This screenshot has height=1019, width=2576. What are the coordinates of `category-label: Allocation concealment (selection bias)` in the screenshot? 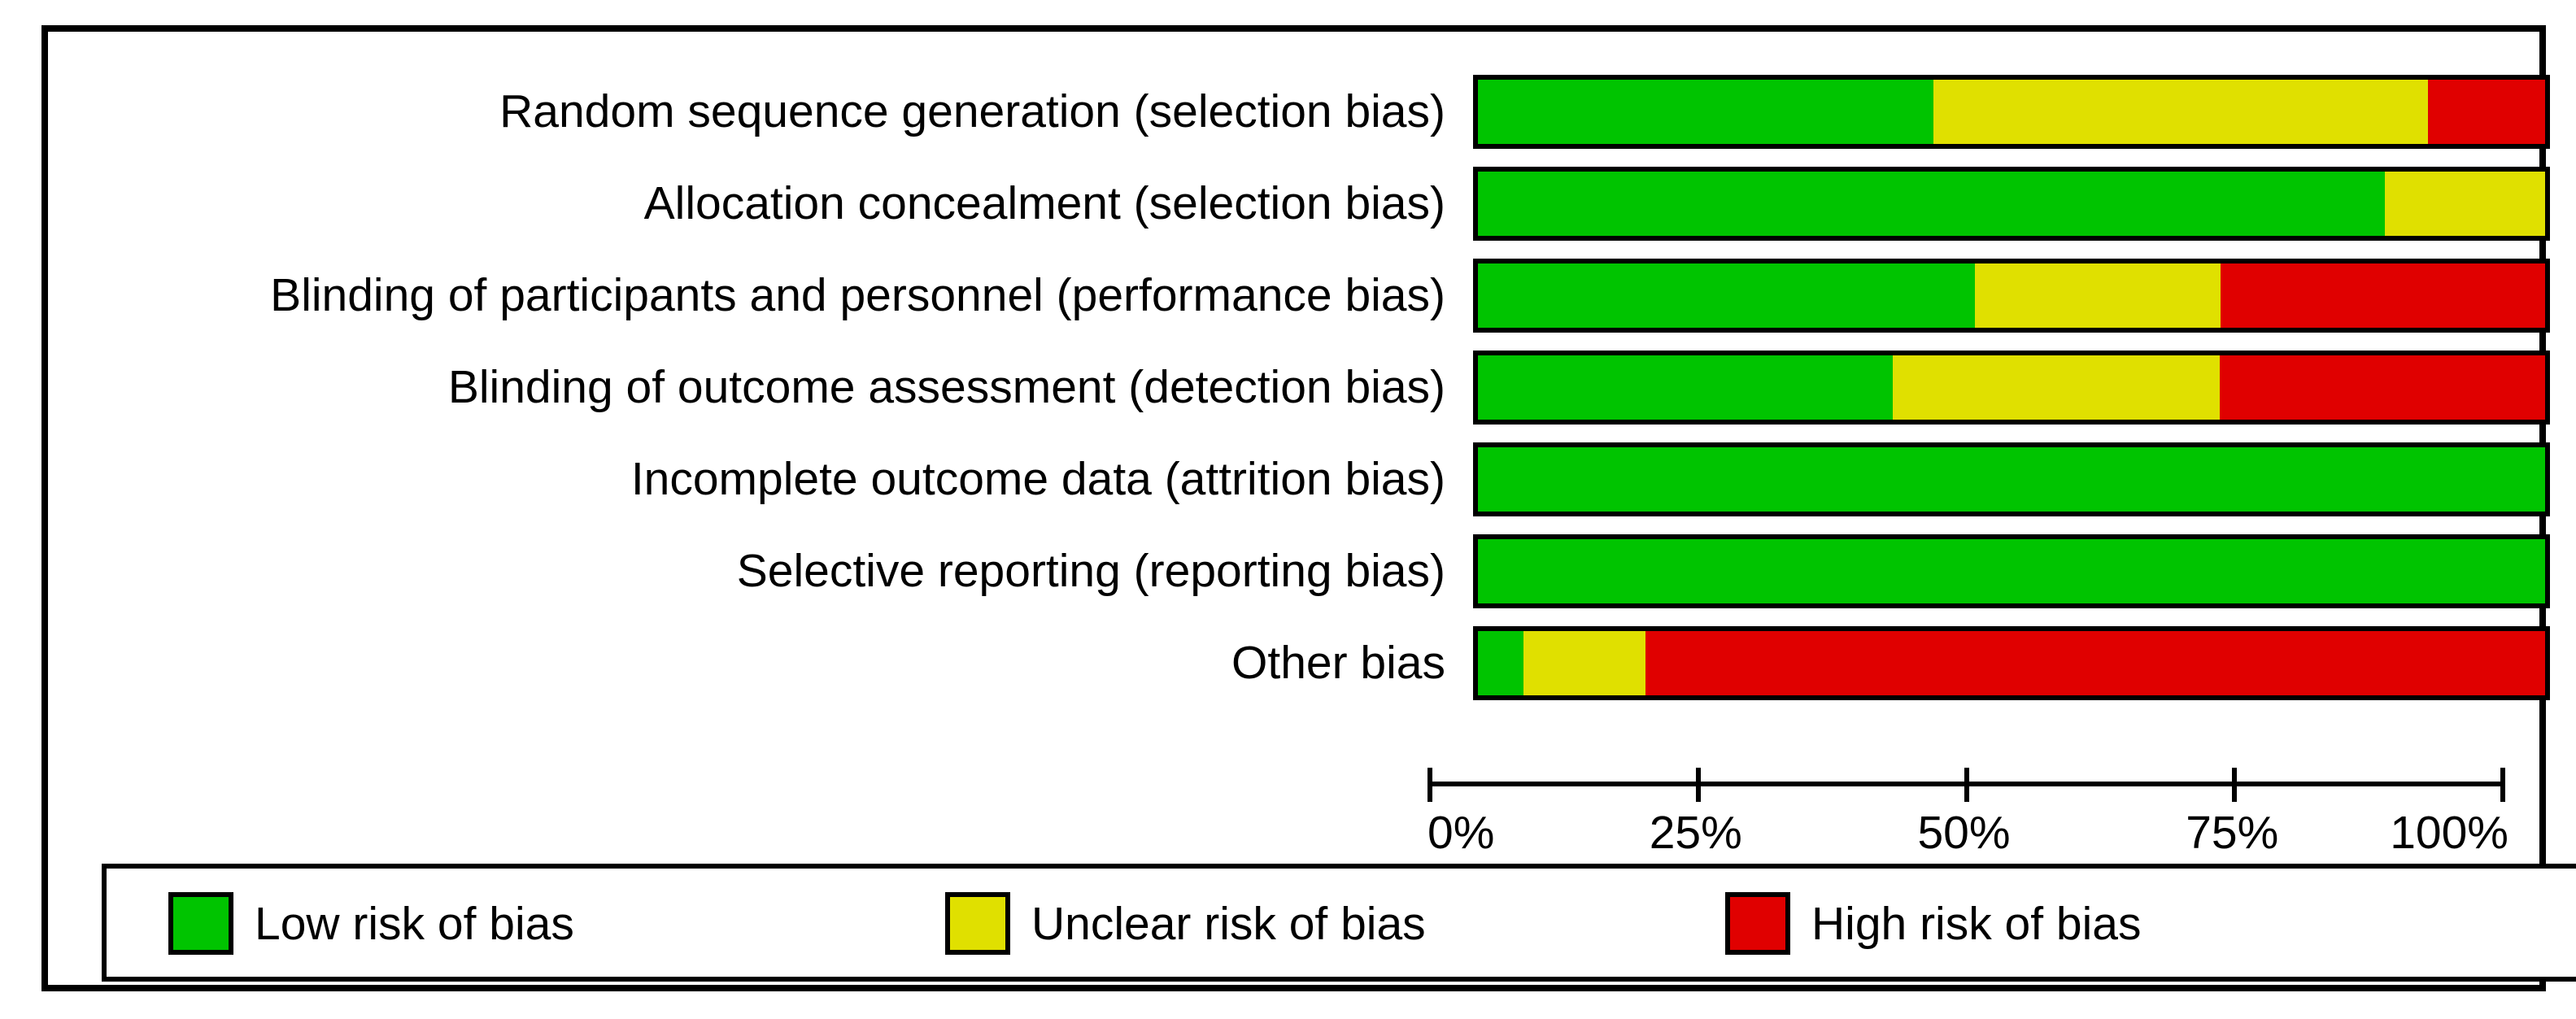 It's located at (1044, 203).